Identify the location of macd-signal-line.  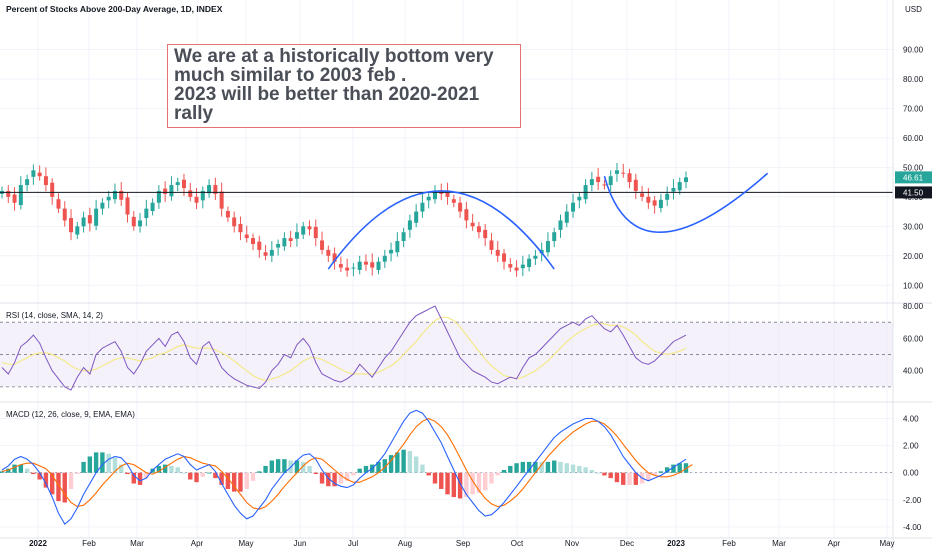
(347, 463).